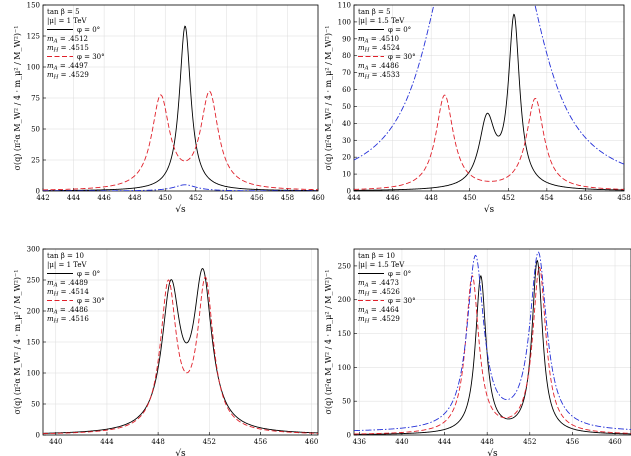 This screenshot has height=456, width=631. I want to click on y-tick-label: 110, so click(344, 6).